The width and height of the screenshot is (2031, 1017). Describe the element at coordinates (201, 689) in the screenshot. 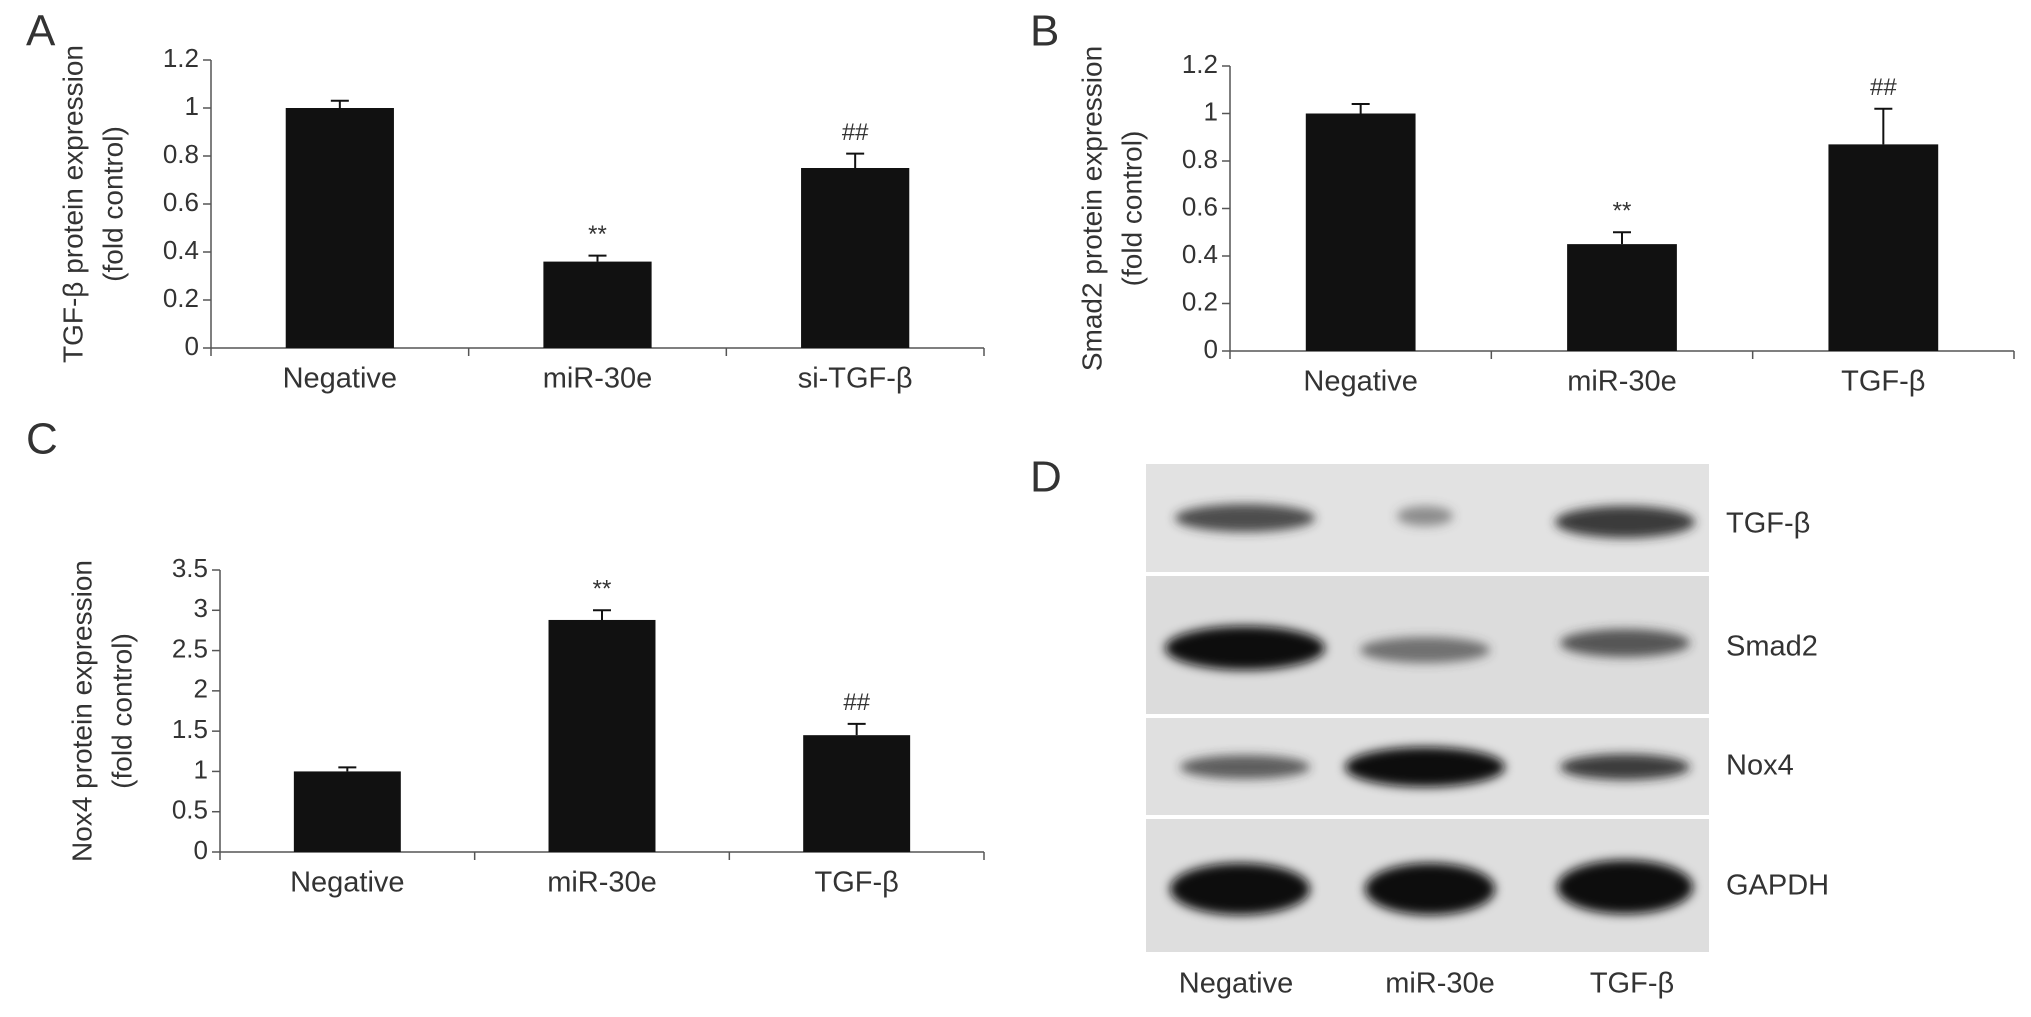

I see `y-tick-label: 2` at that location.